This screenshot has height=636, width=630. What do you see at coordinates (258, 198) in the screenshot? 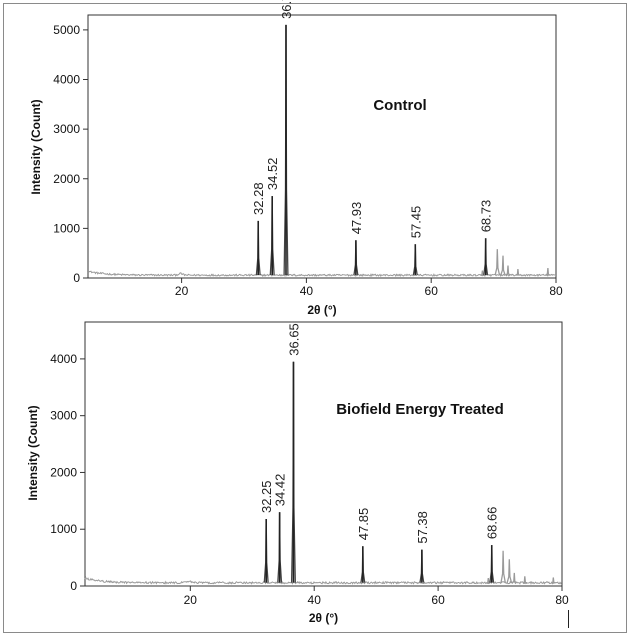
I see `peak-label: 32.28` at bounding box center [258, 198].